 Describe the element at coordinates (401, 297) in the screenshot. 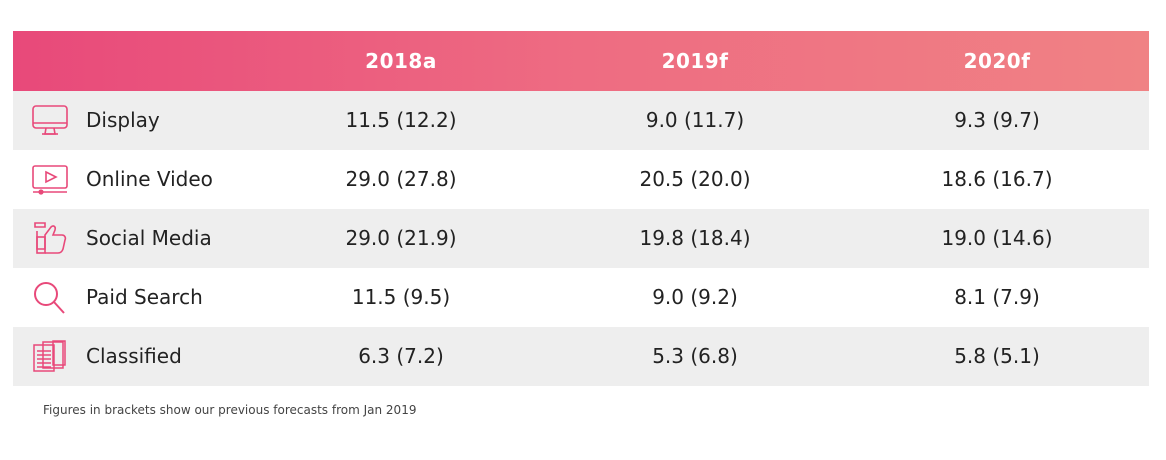

I see `cell-2018a: 11.5 (9.5)` at that location.